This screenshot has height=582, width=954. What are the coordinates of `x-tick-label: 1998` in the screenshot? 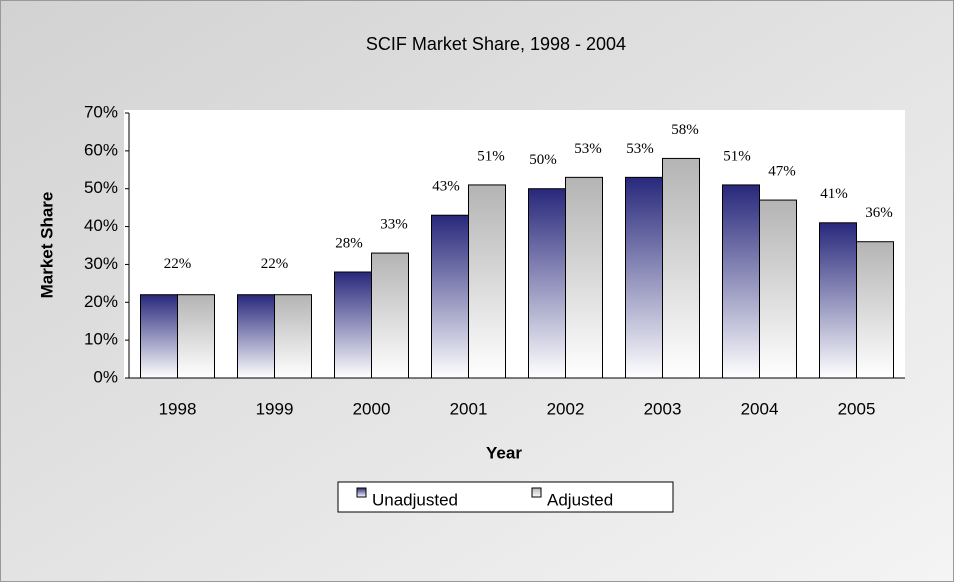 It's located at (178, 408).